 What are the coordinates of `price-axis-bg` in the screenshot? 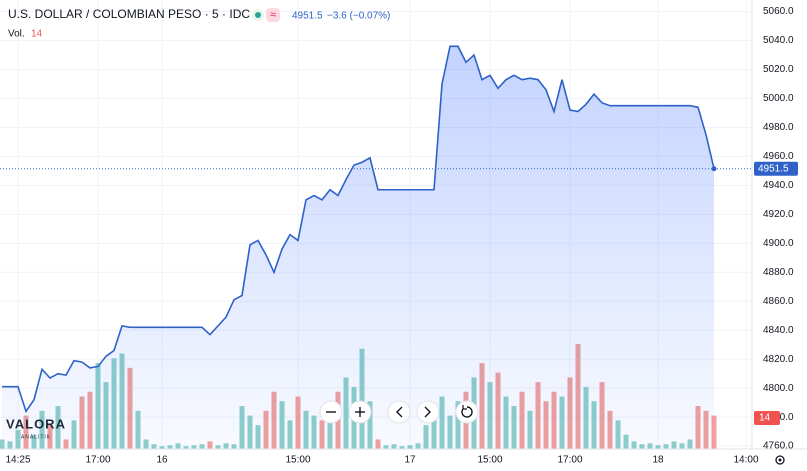 It's located at (779, 235).